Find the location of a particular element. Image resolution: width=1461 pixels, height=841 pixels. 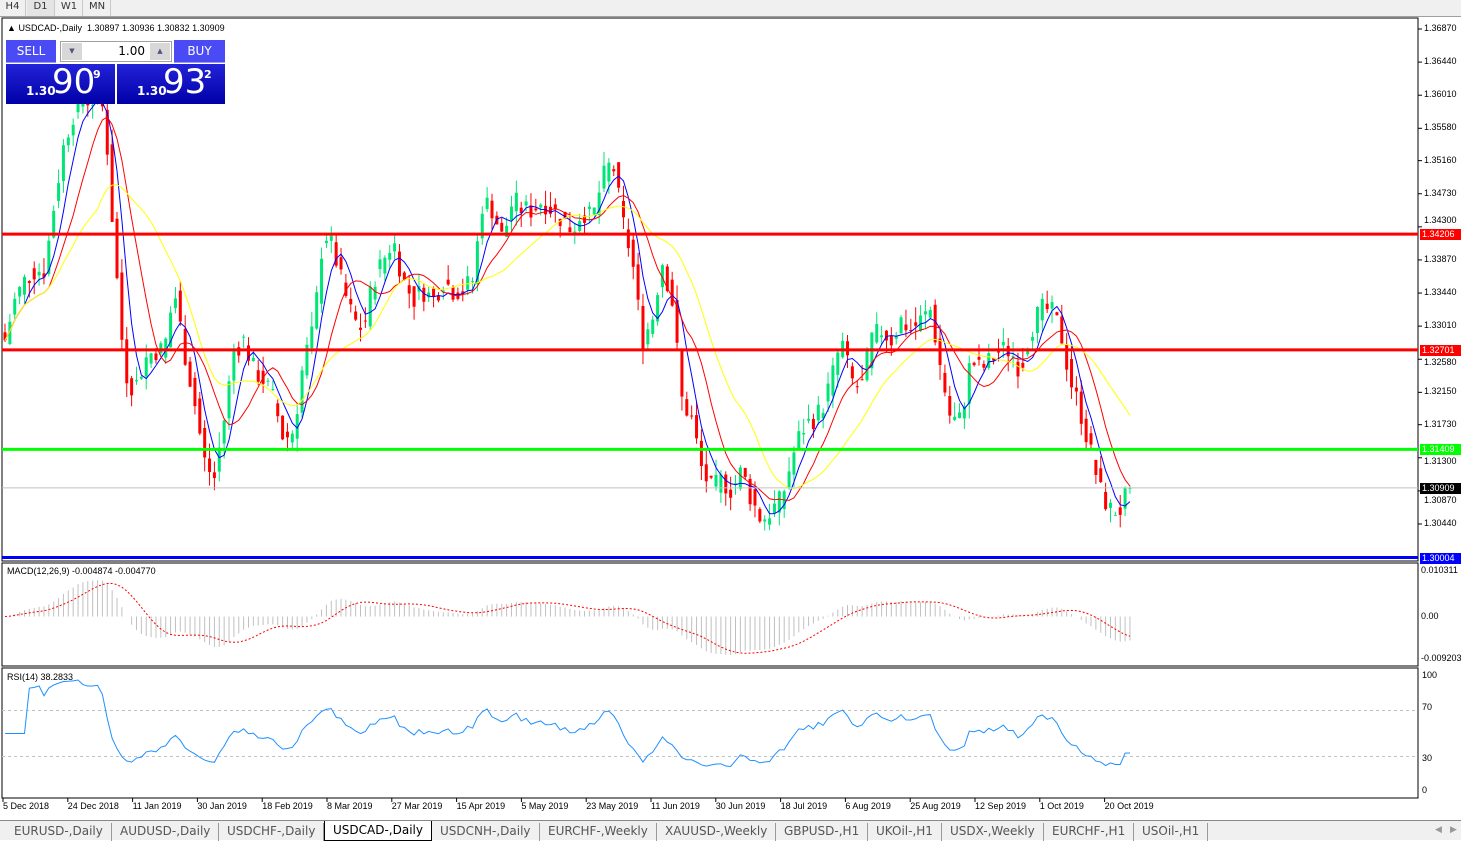

timeframe-d1: D1 is located at coordinates (41, 8).